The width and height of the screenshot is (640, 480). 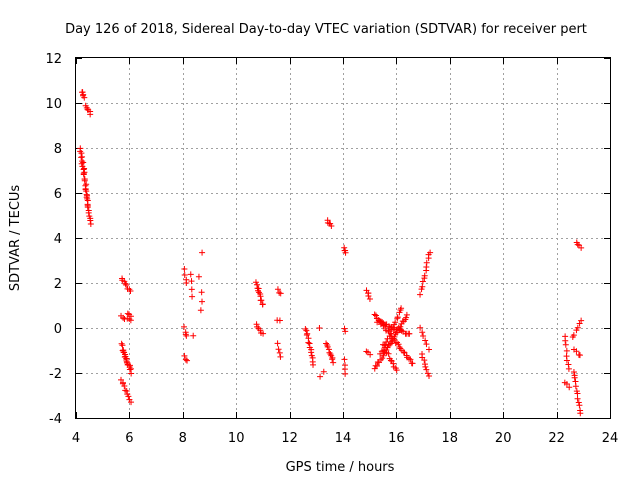 What do you see at coordinates (58, 239) in the screenshot?
I see `y-tick-label: 4` at bounding box center [58, 239].